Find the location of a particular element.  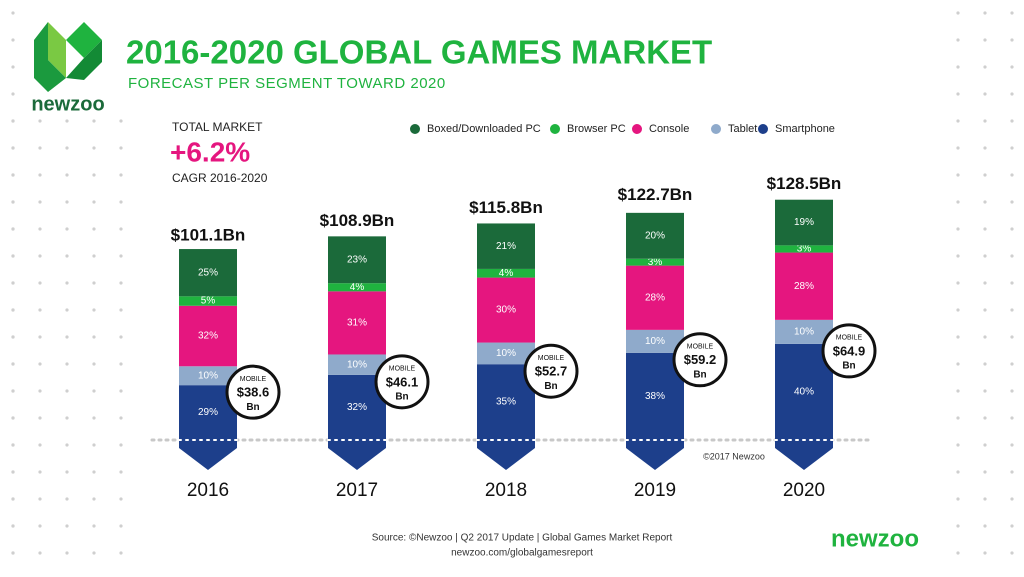

x-tick-label: 2017 is located at coordinates (357, 490).